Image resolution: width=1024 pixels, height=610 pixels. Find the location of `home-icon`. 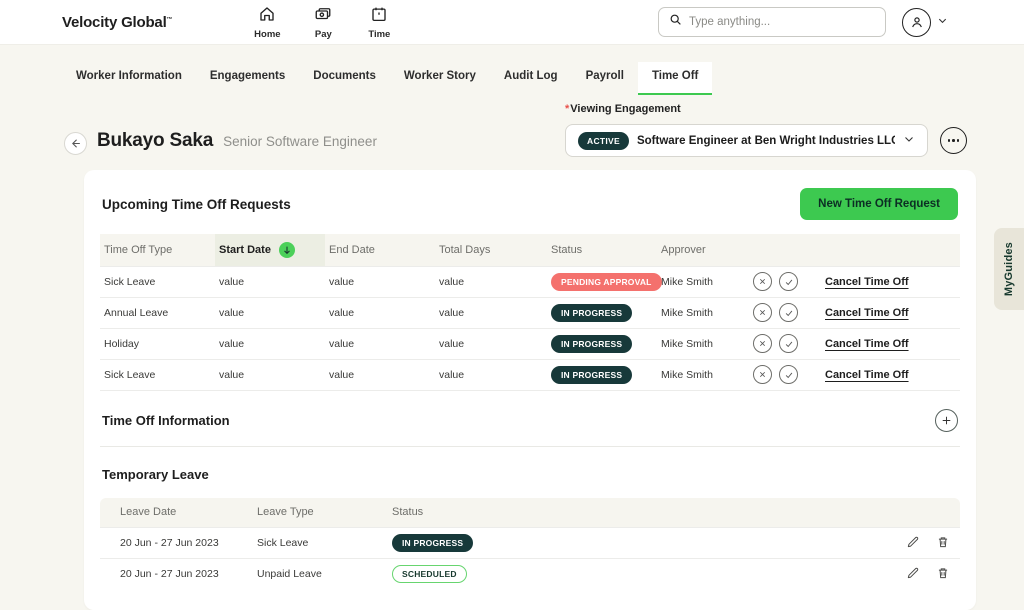

home-icon is located at coordinates (267, 16).